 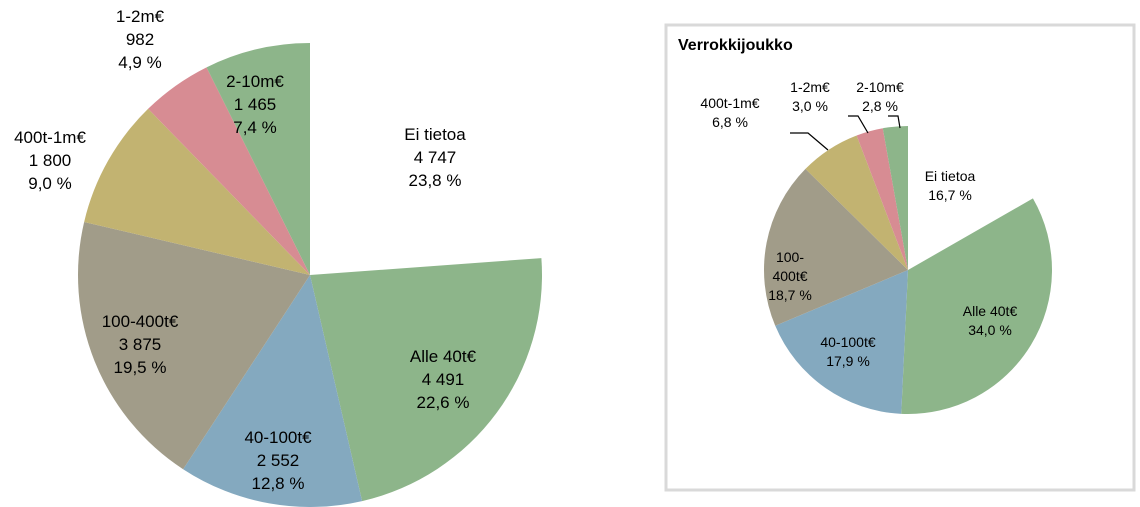 I want to click on slice-label: 100- 400t€ 18,7 %, so click(x=790, y=276).